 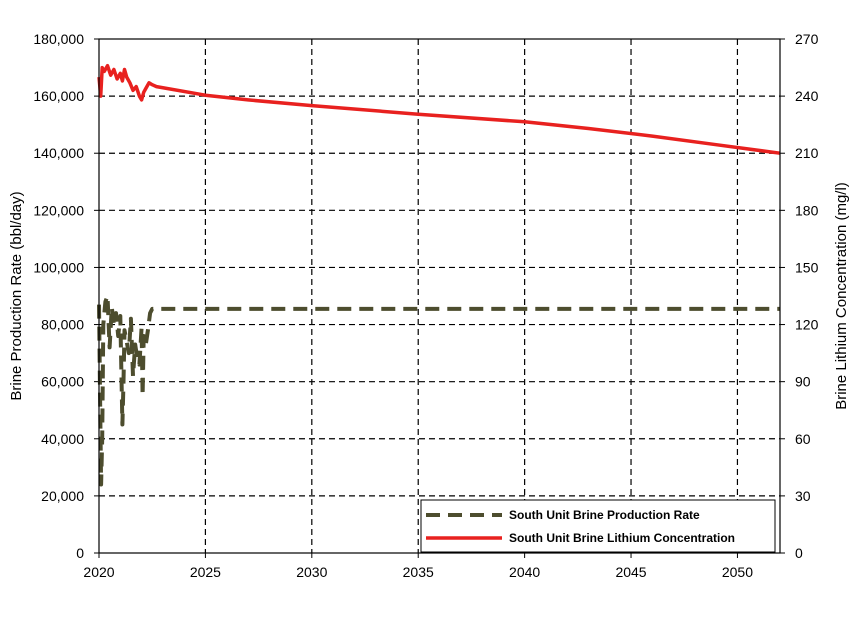 What do you see at coordinates (58, 96) in the screenshot?
I see `y-tick-label: 160,000` at bounding box center [58, 96].